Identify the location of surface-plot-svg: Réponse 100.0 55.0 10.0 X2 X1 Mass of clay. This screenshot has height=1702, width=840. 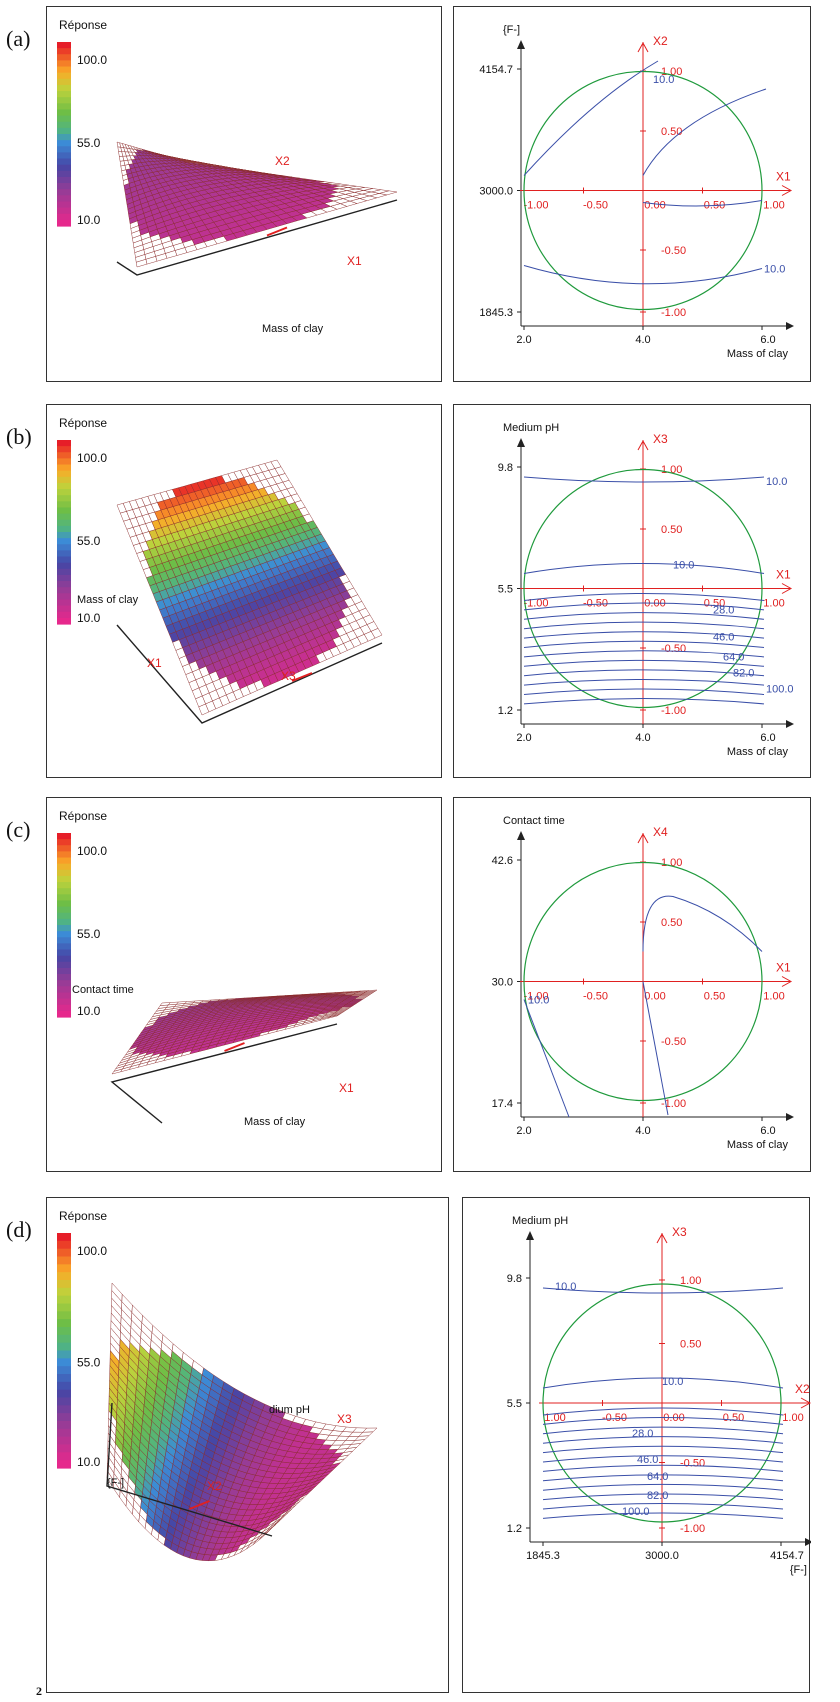
(227, 176).